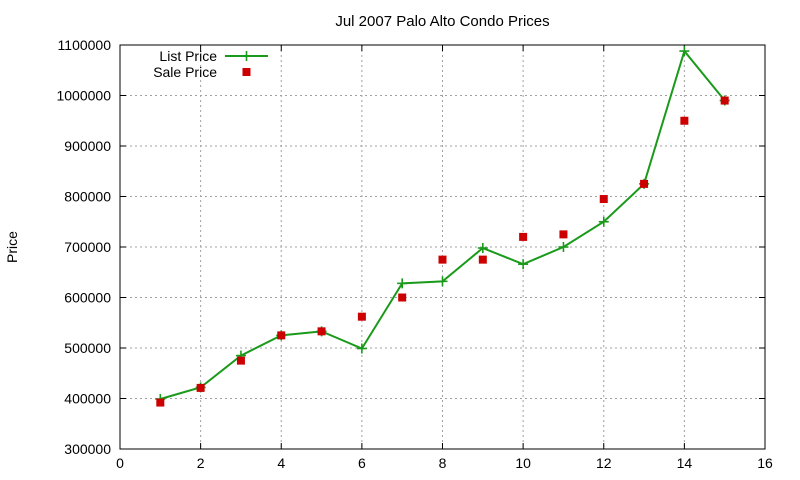 The height and width of the screenshot is (480, 800). Describe the element at coordinates (201, 463) in the screenshot. I see `x-tick-label: 2` at that location.